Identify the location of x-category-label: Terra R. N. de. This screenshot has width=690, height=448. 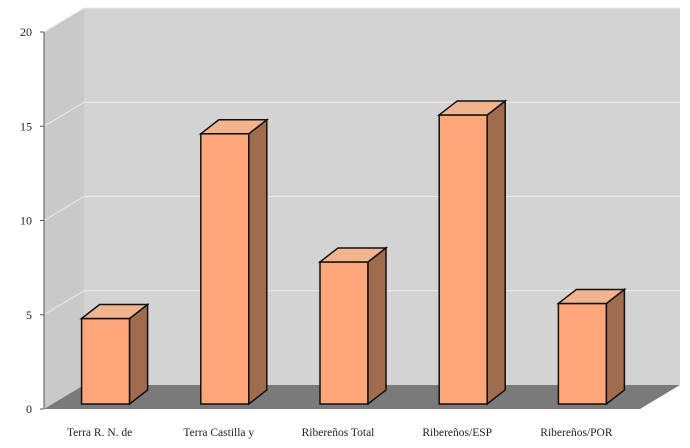
(99, 433).